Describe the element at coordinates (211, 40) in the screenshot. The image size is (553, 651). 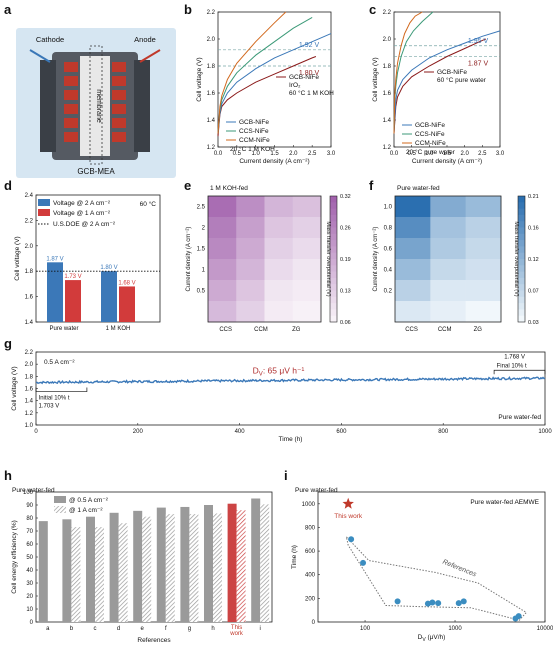
I see `y-tick-label: 2.0` at that location.